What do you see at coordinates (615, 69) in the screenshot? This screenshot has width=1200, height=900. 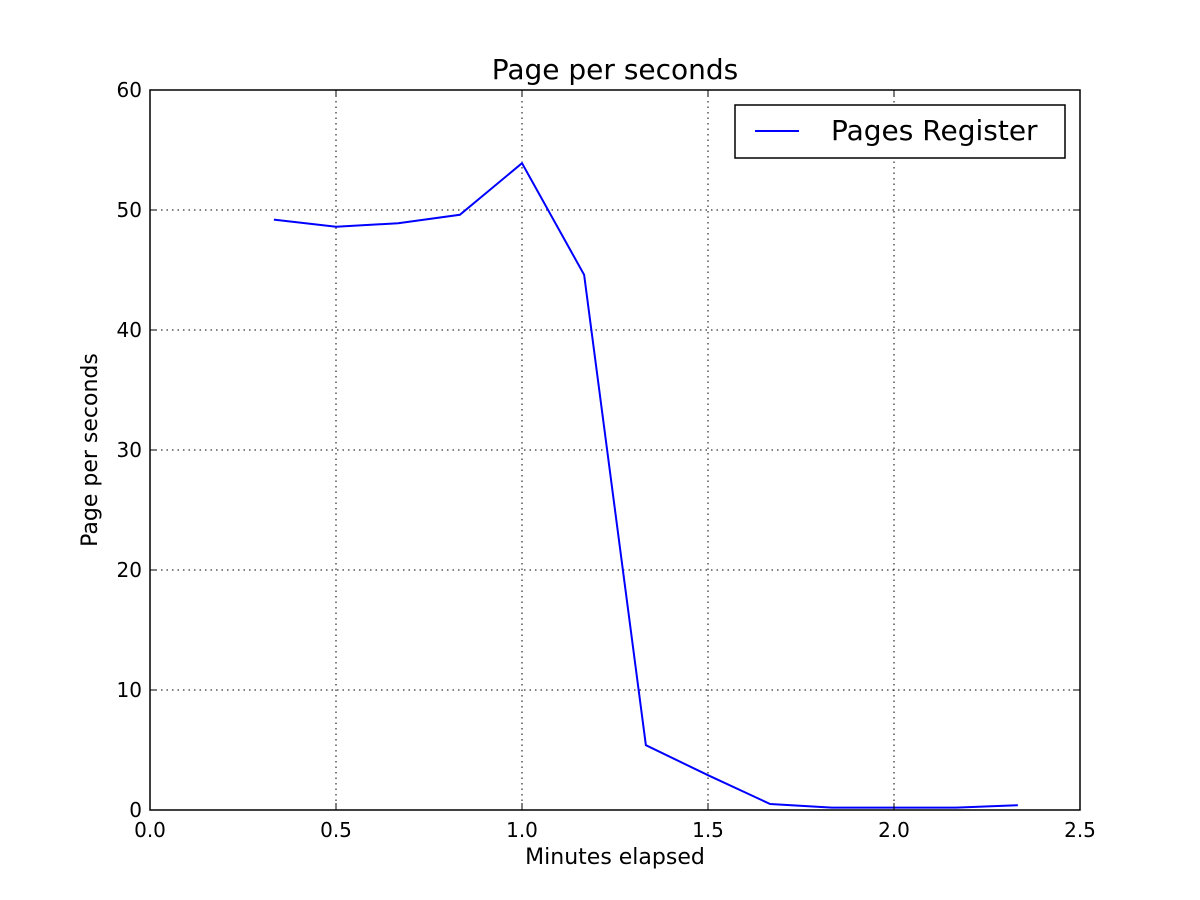 I see `chart-title: Page per seconds` at bounding box center [615, 69].